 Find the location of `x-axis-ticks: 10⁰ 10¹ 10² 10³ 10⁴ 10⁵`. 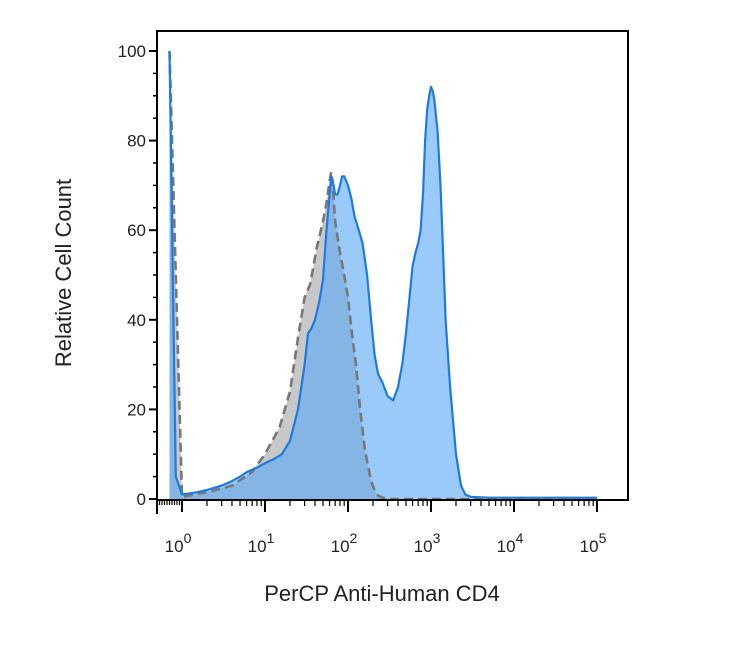

x-axis-ticks: 10⁰ 10¹ 10² 10³ 10⁴ 10⁵ is located at coordinates (381, 528).